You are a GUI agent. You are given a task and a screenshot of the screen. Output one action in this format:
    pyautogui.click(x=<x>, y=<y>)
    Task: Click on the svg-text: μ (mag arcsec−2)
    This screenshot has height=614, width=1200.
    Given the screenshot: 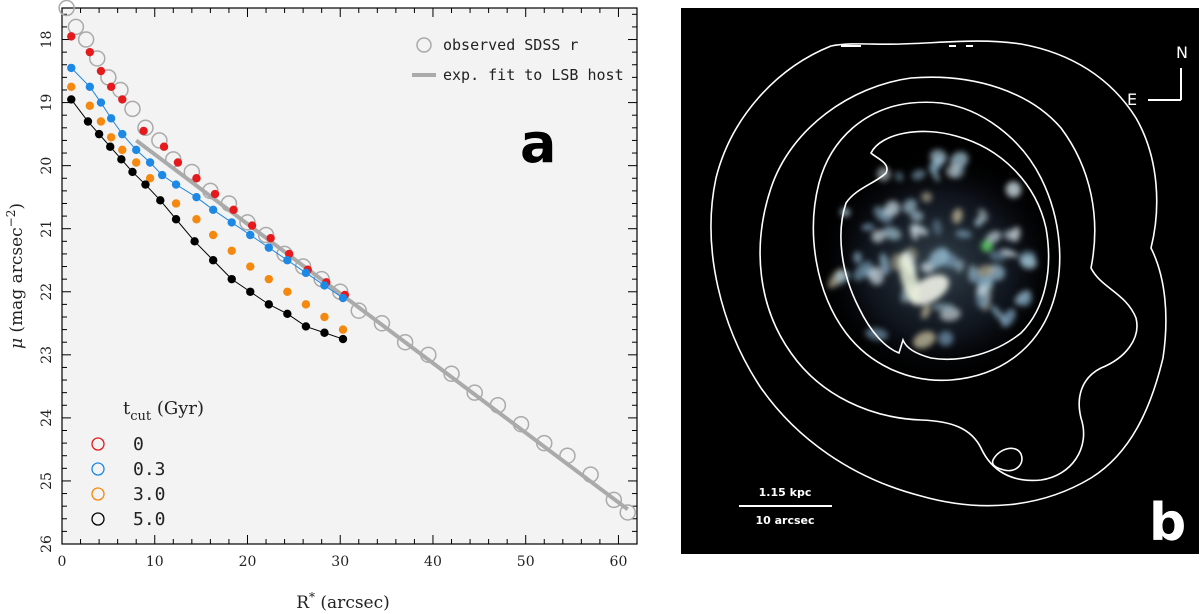 What is the action you would take?
    pyautogui.click(x=15, y=276)
    